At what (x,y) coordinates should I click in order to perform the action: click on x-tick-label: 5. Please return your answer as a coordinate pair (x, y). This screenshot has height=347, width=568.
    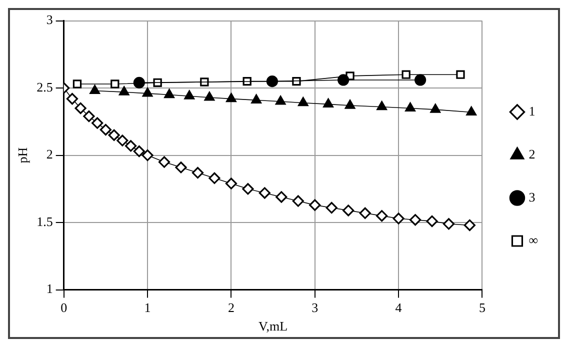
    Looking at the image, I should click on (482, 308).